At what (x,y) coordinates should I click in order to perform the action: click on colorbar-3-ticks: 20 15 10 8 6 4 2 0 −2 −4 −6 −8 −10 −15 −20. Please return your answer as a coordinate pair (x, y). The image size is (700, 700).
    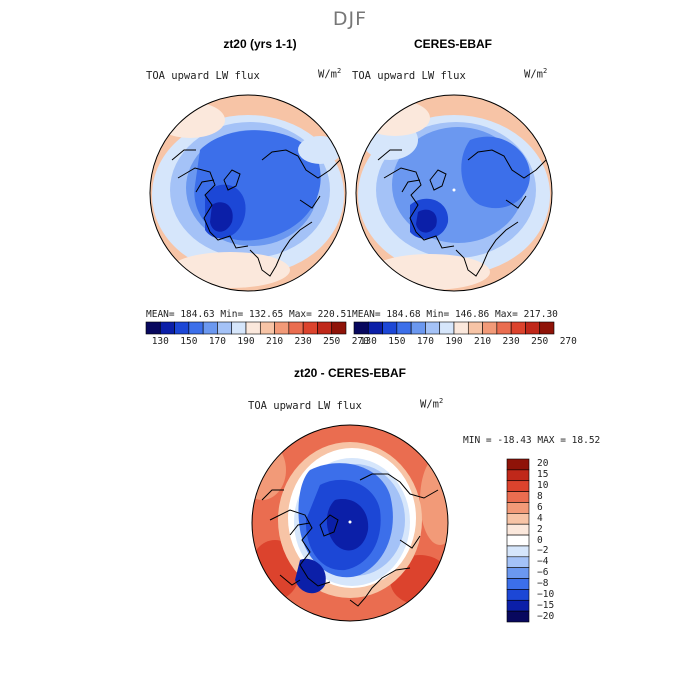
    Looking at the image, I should click on (557, 540).